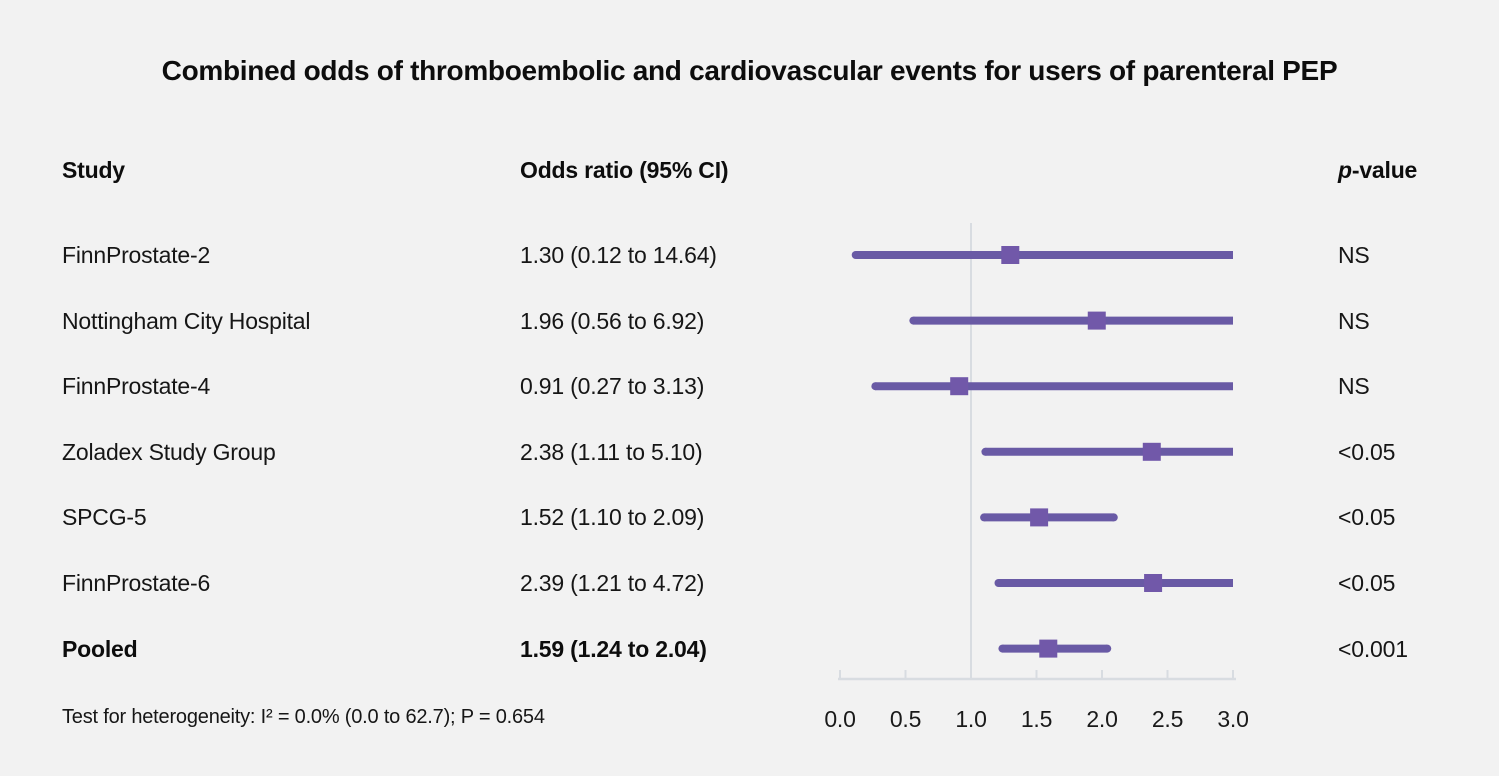 The width and height of the screenshot is (1499, 776). I want to click on column-header-study: Study, so click(93, 170).